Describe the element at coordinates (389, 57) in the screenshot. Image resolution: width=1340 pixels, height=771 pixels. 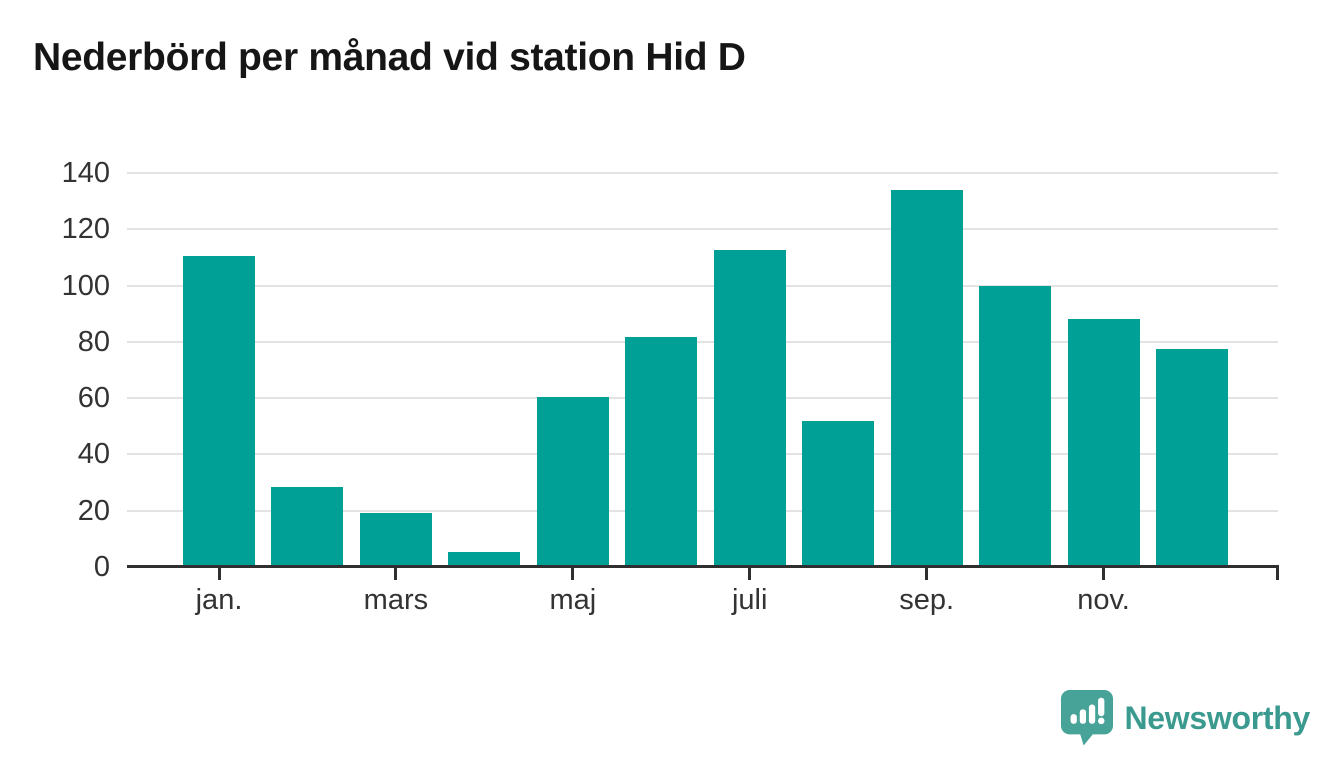
I see `chart-title: Nederbörd per månad vid station Hid D` at that location.